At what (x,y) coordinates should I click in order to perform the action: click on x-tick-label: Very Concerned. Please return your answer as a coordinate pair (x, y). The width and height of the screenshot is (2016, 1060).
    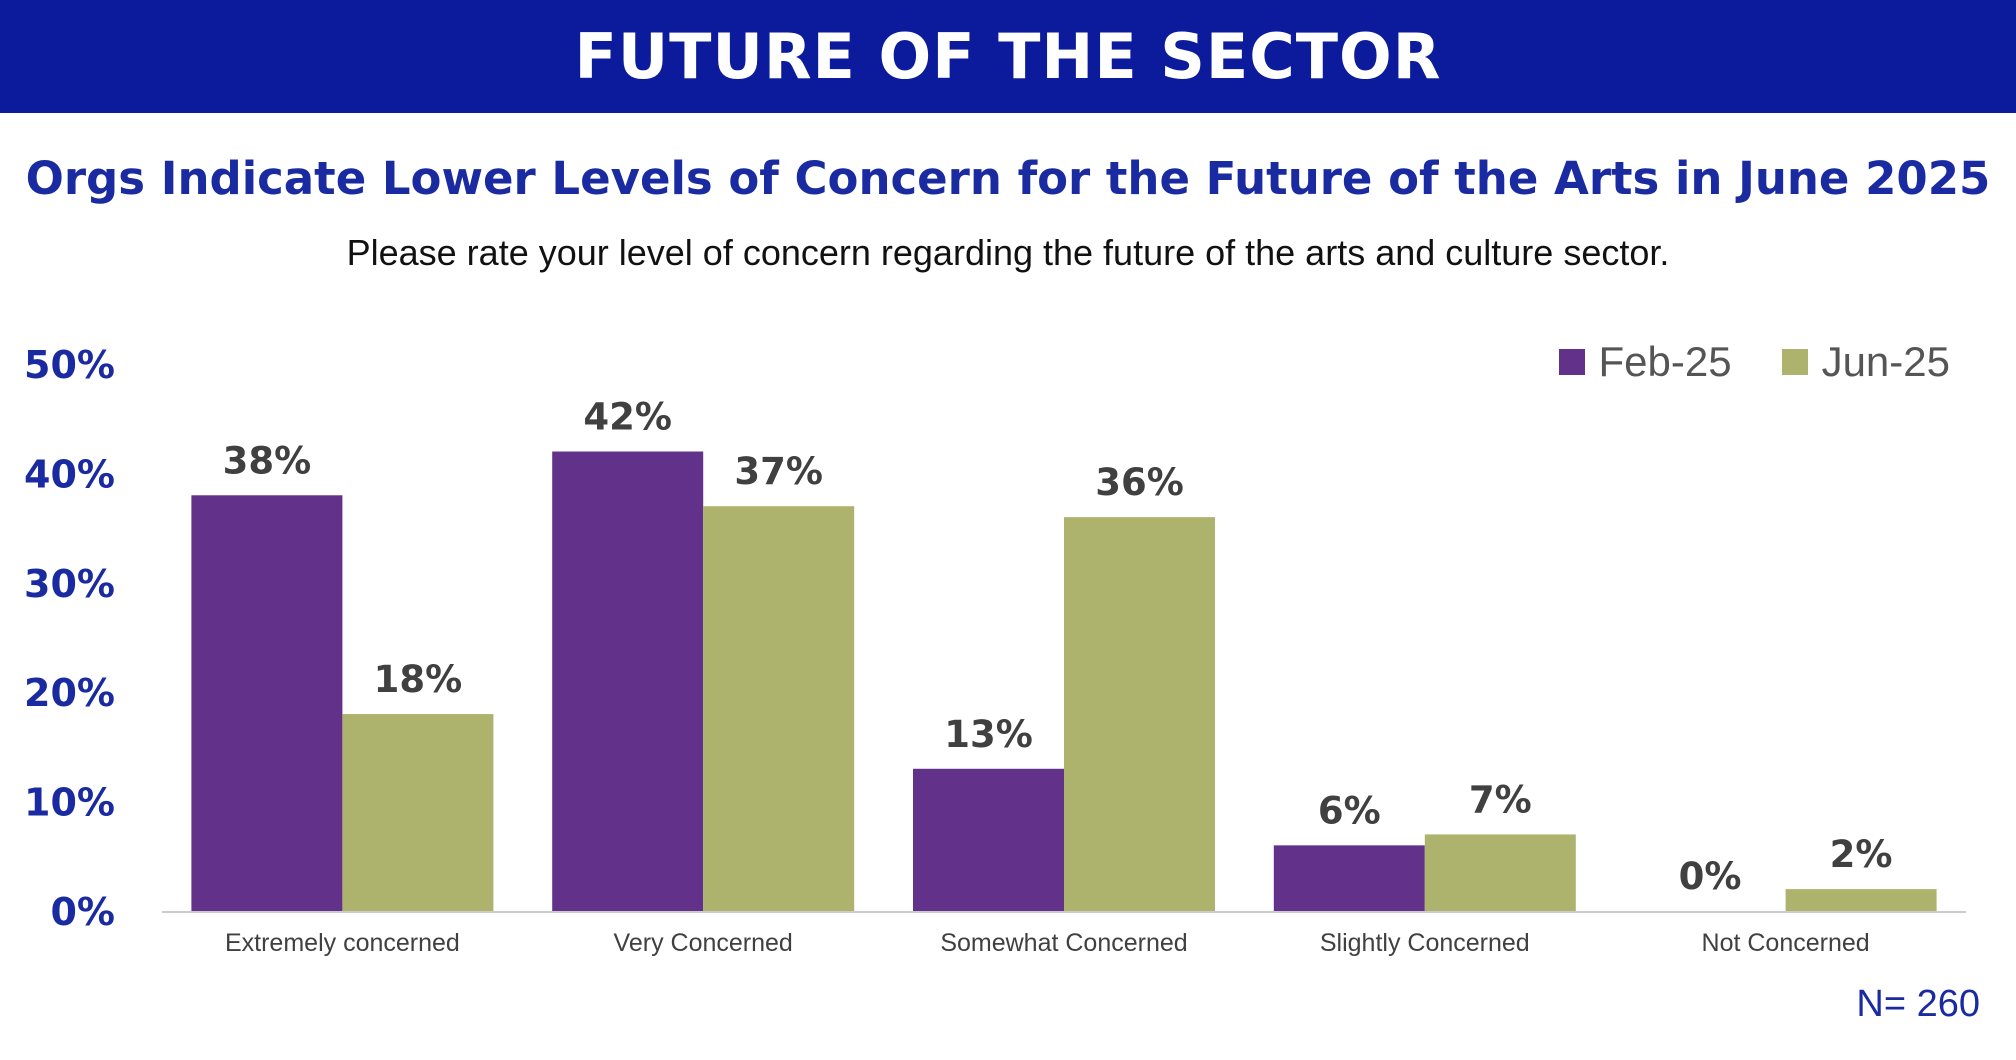
    Looking at the image, I should click on (703, 943).